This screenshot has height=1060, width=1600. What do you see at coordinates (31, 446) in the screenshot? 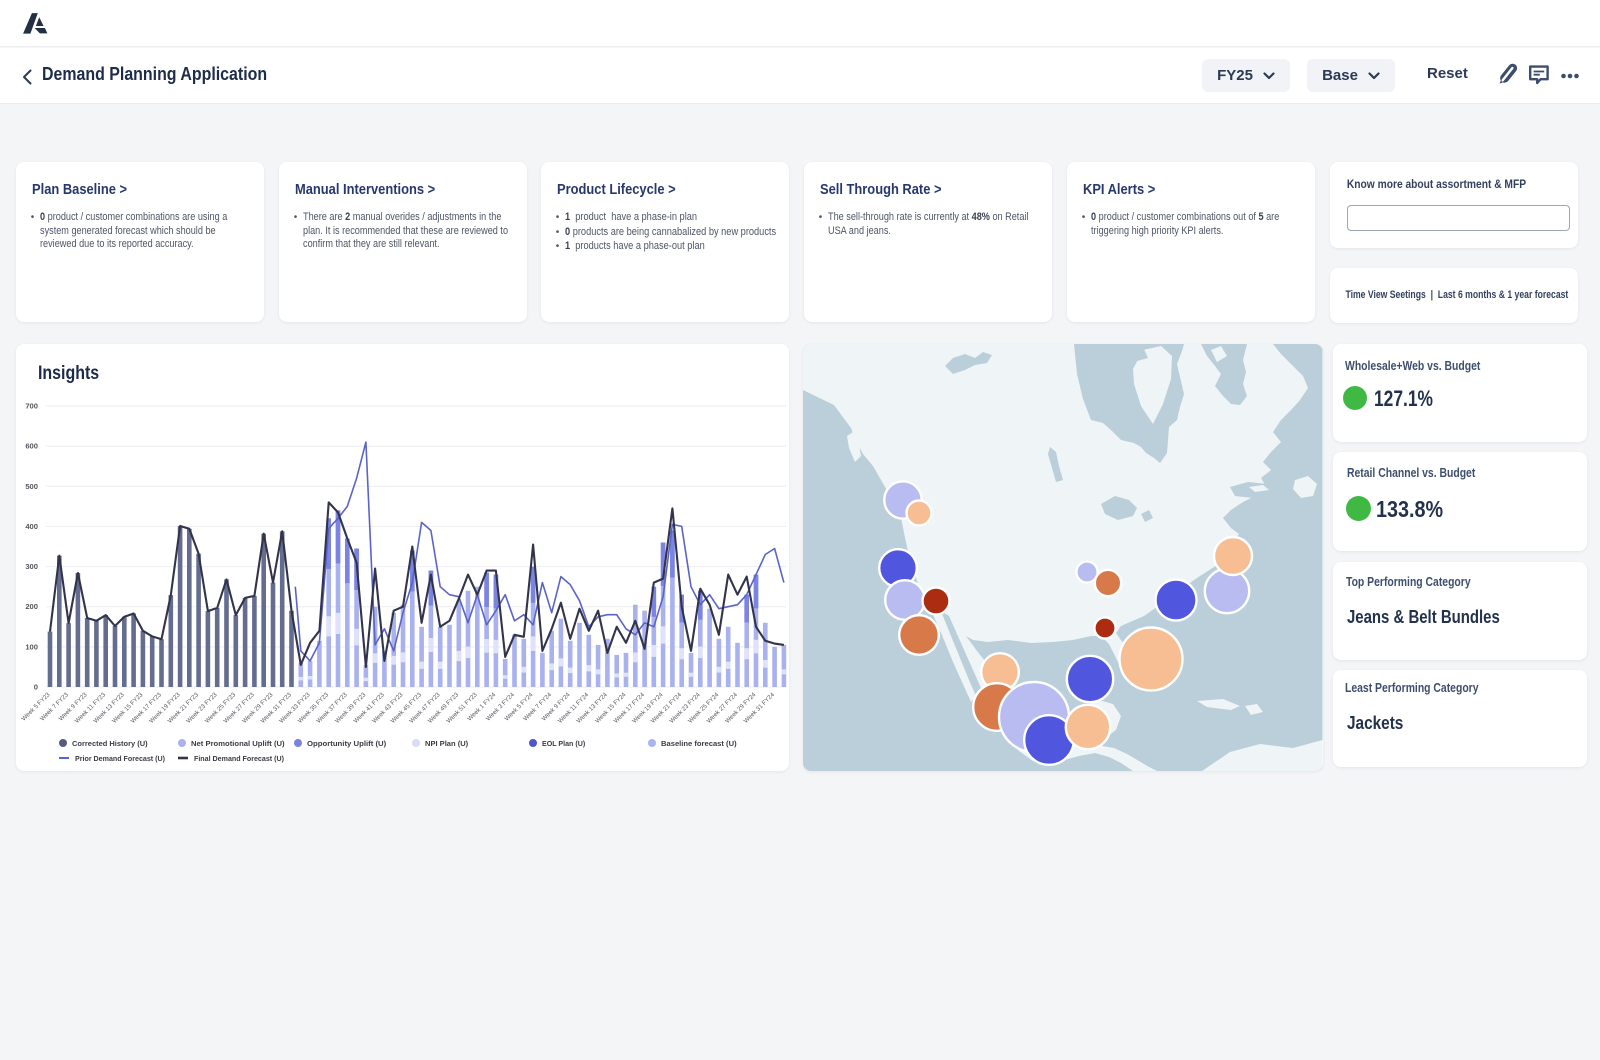
I see `svg-text: 600` at bounding box center [31, 446].